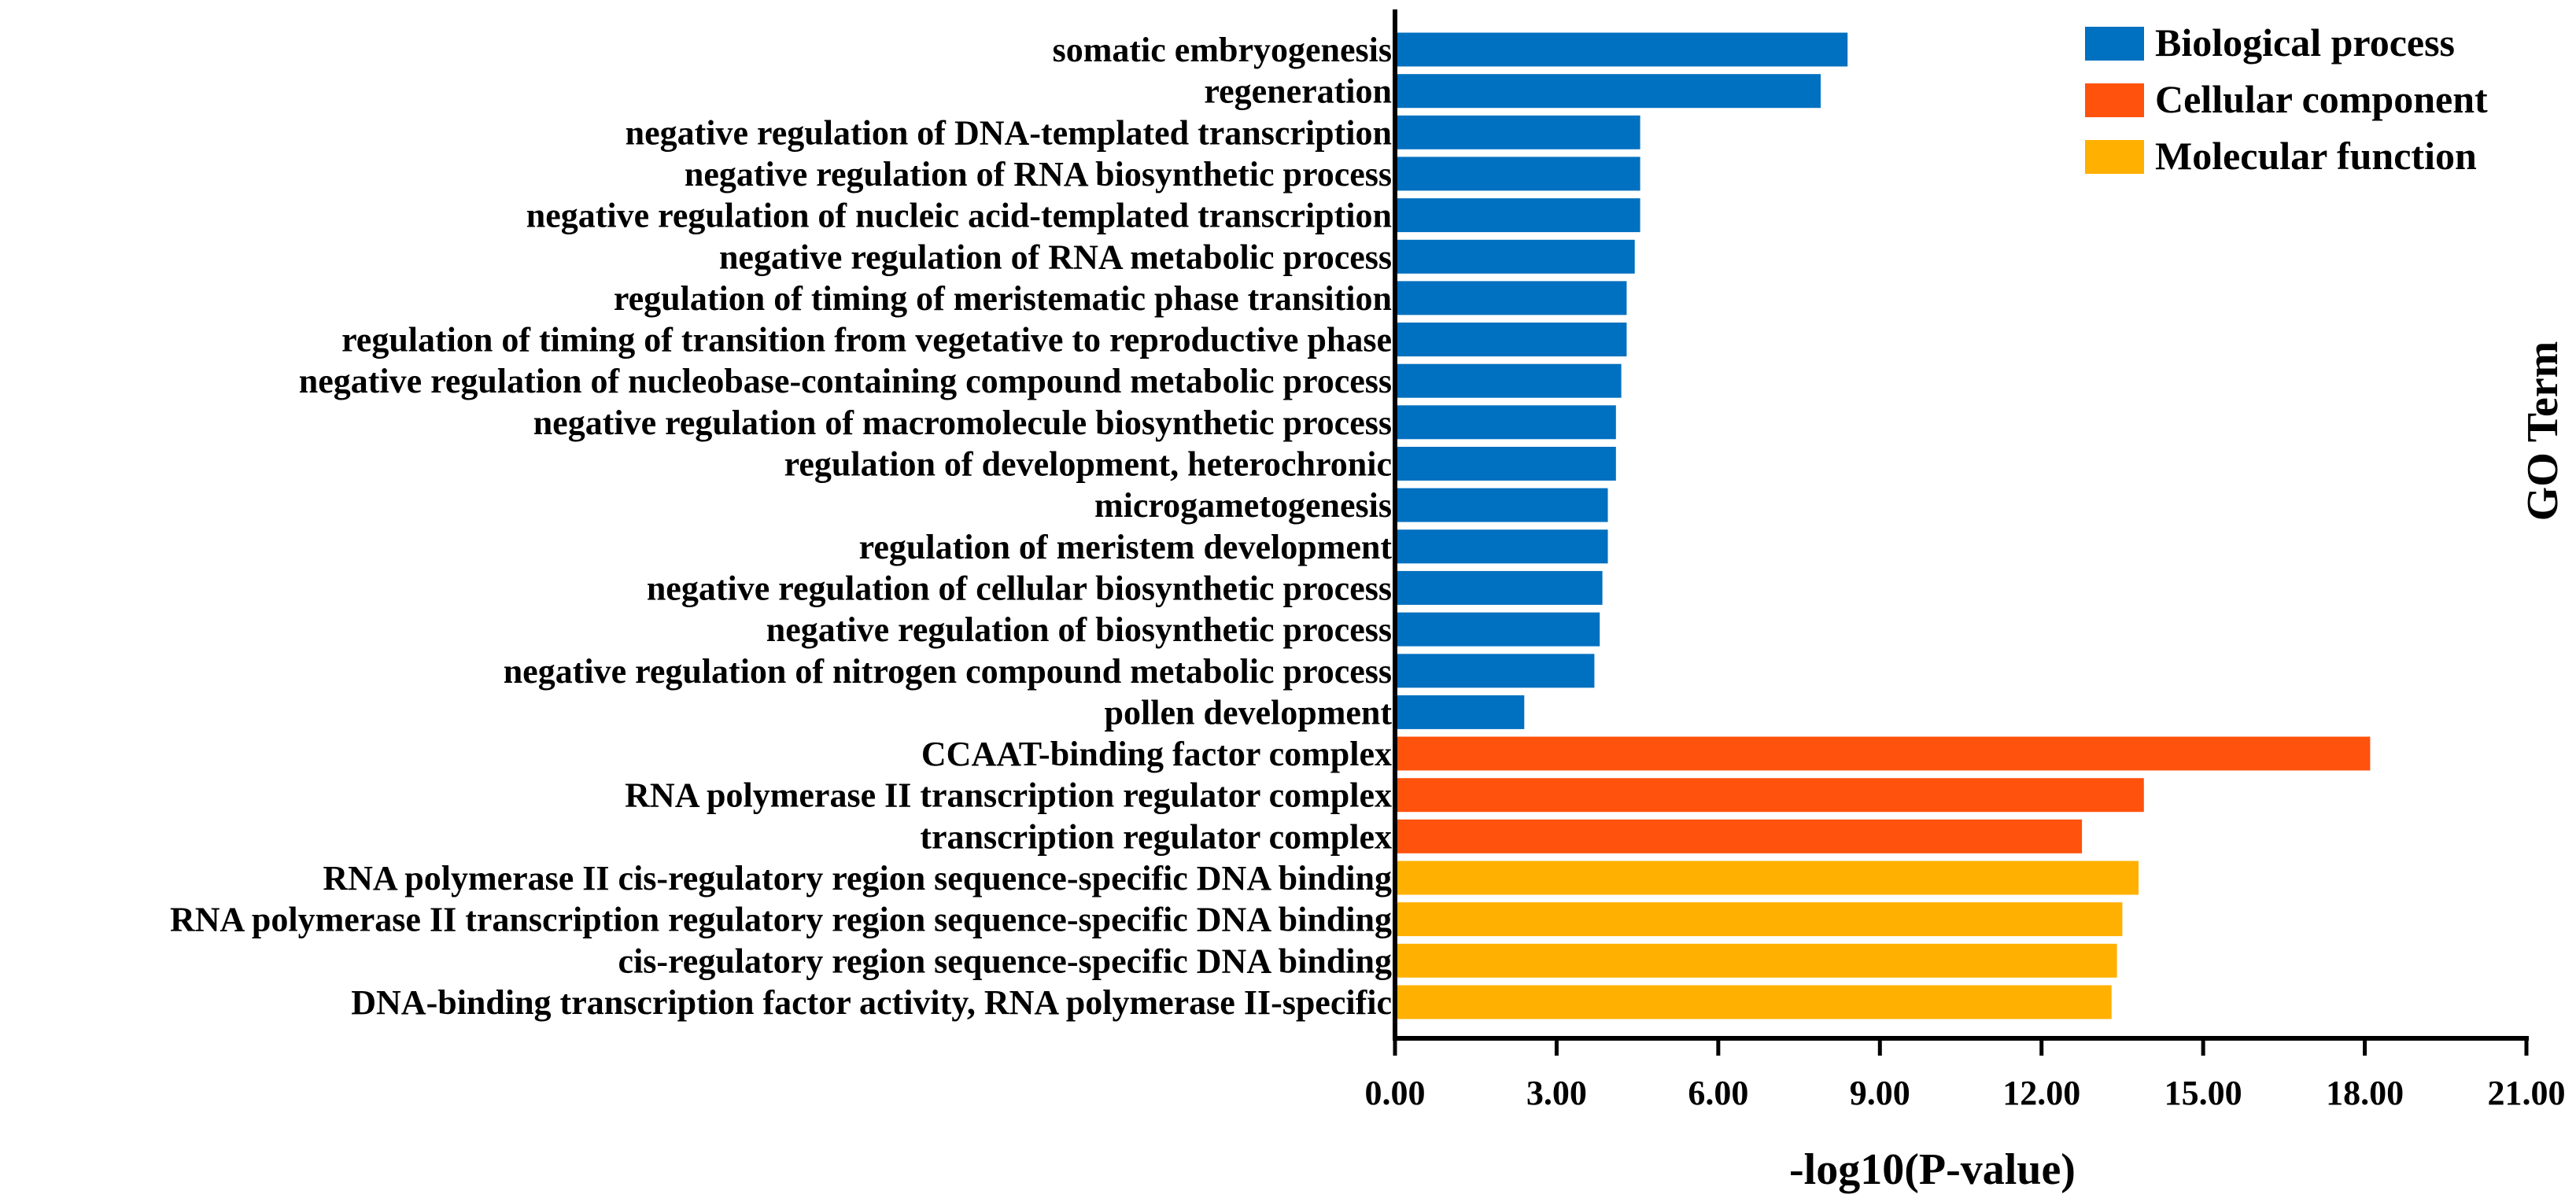 This screenshot has height=1198, width=2576. I want to click on x-tick-label-5: 12.00, so click(2041, 1093).